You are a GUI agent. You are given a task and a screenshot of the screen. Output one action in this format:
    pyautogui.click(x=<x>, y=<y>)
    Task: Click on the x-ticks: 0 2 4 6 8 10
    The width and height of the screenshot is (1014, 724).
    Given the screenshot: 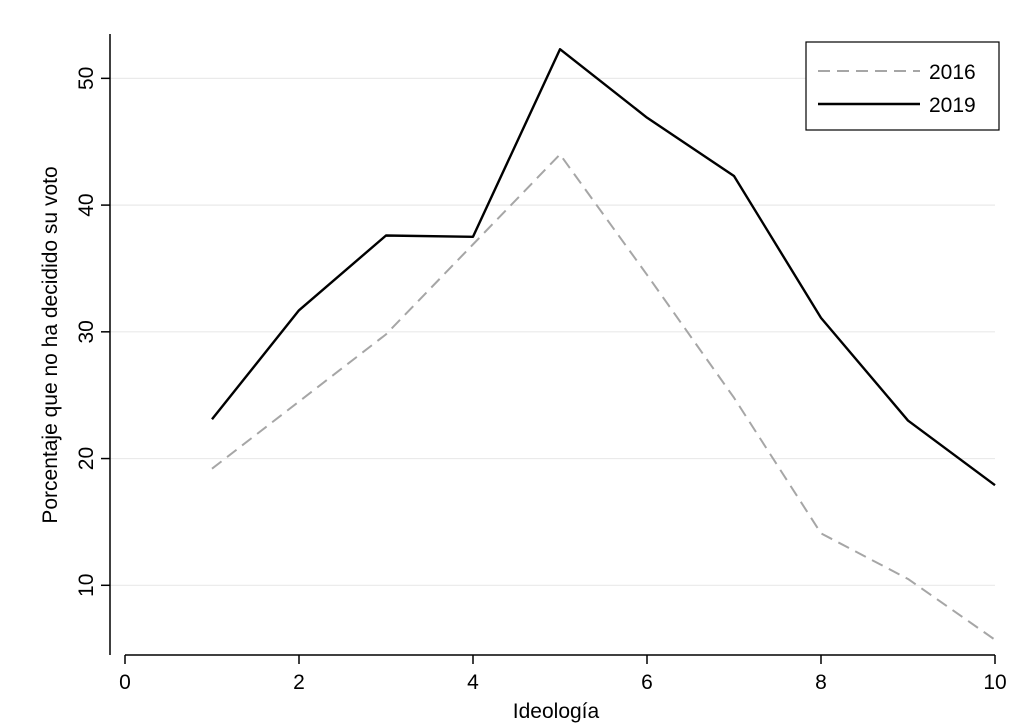 What is the action you would take?
    pyautogui.click(x=563, y=674)
    